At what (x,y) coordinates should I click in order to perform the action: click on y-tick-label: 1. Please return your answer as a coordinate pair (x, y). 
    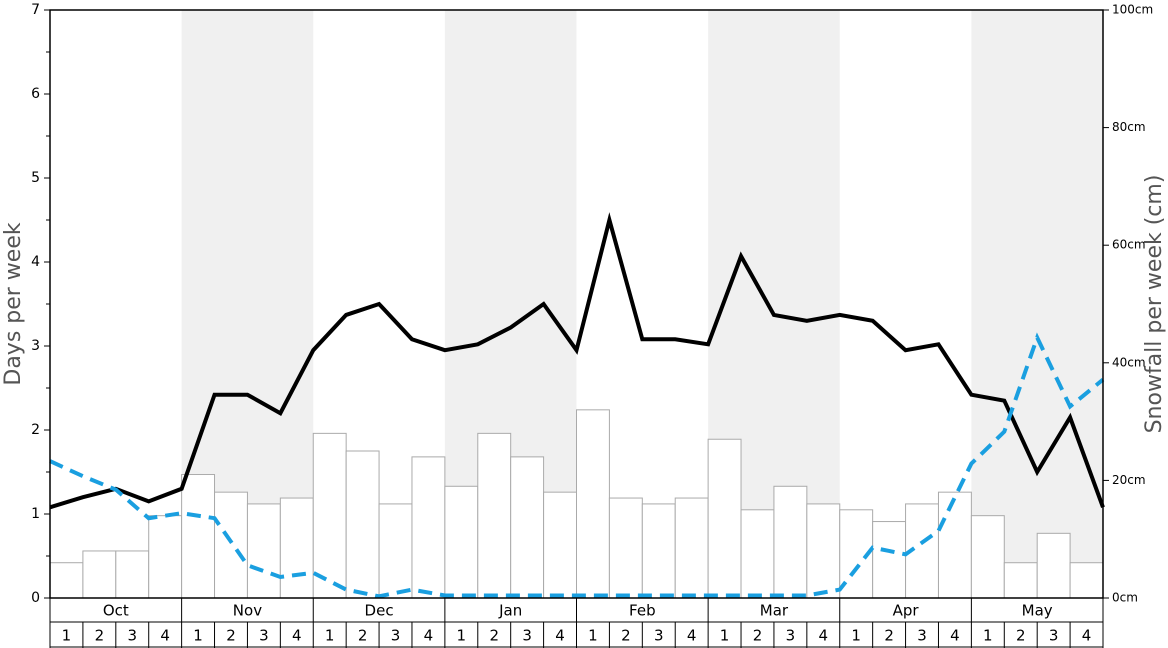
    Looking at the image, I should click on (35, 514).